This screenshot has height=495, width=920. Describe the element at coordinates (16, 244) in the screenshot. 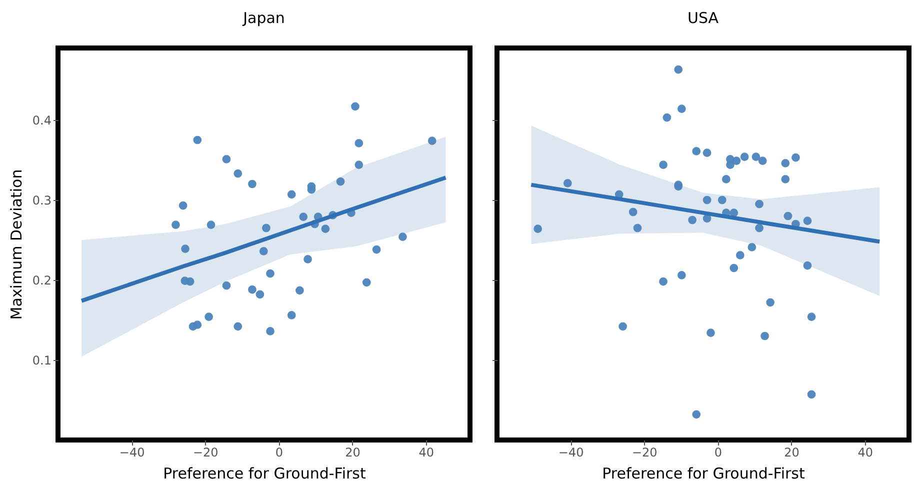

I see `y-axis-title: Maximum Deviation` at that location.